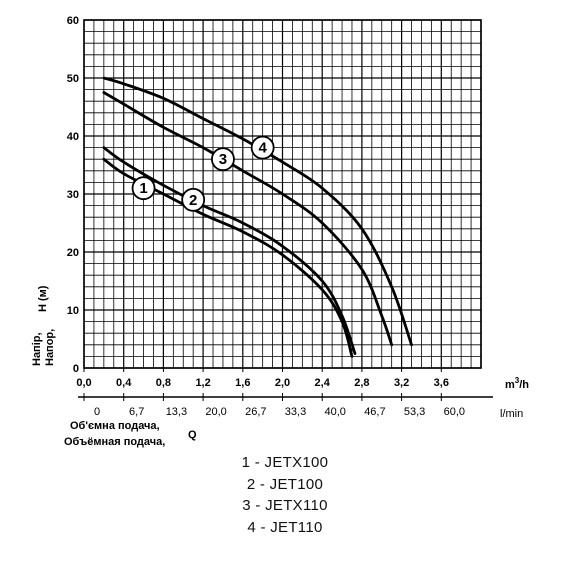  I want to click on x-tick-label-m3h: 2,8, so click(361, 383).